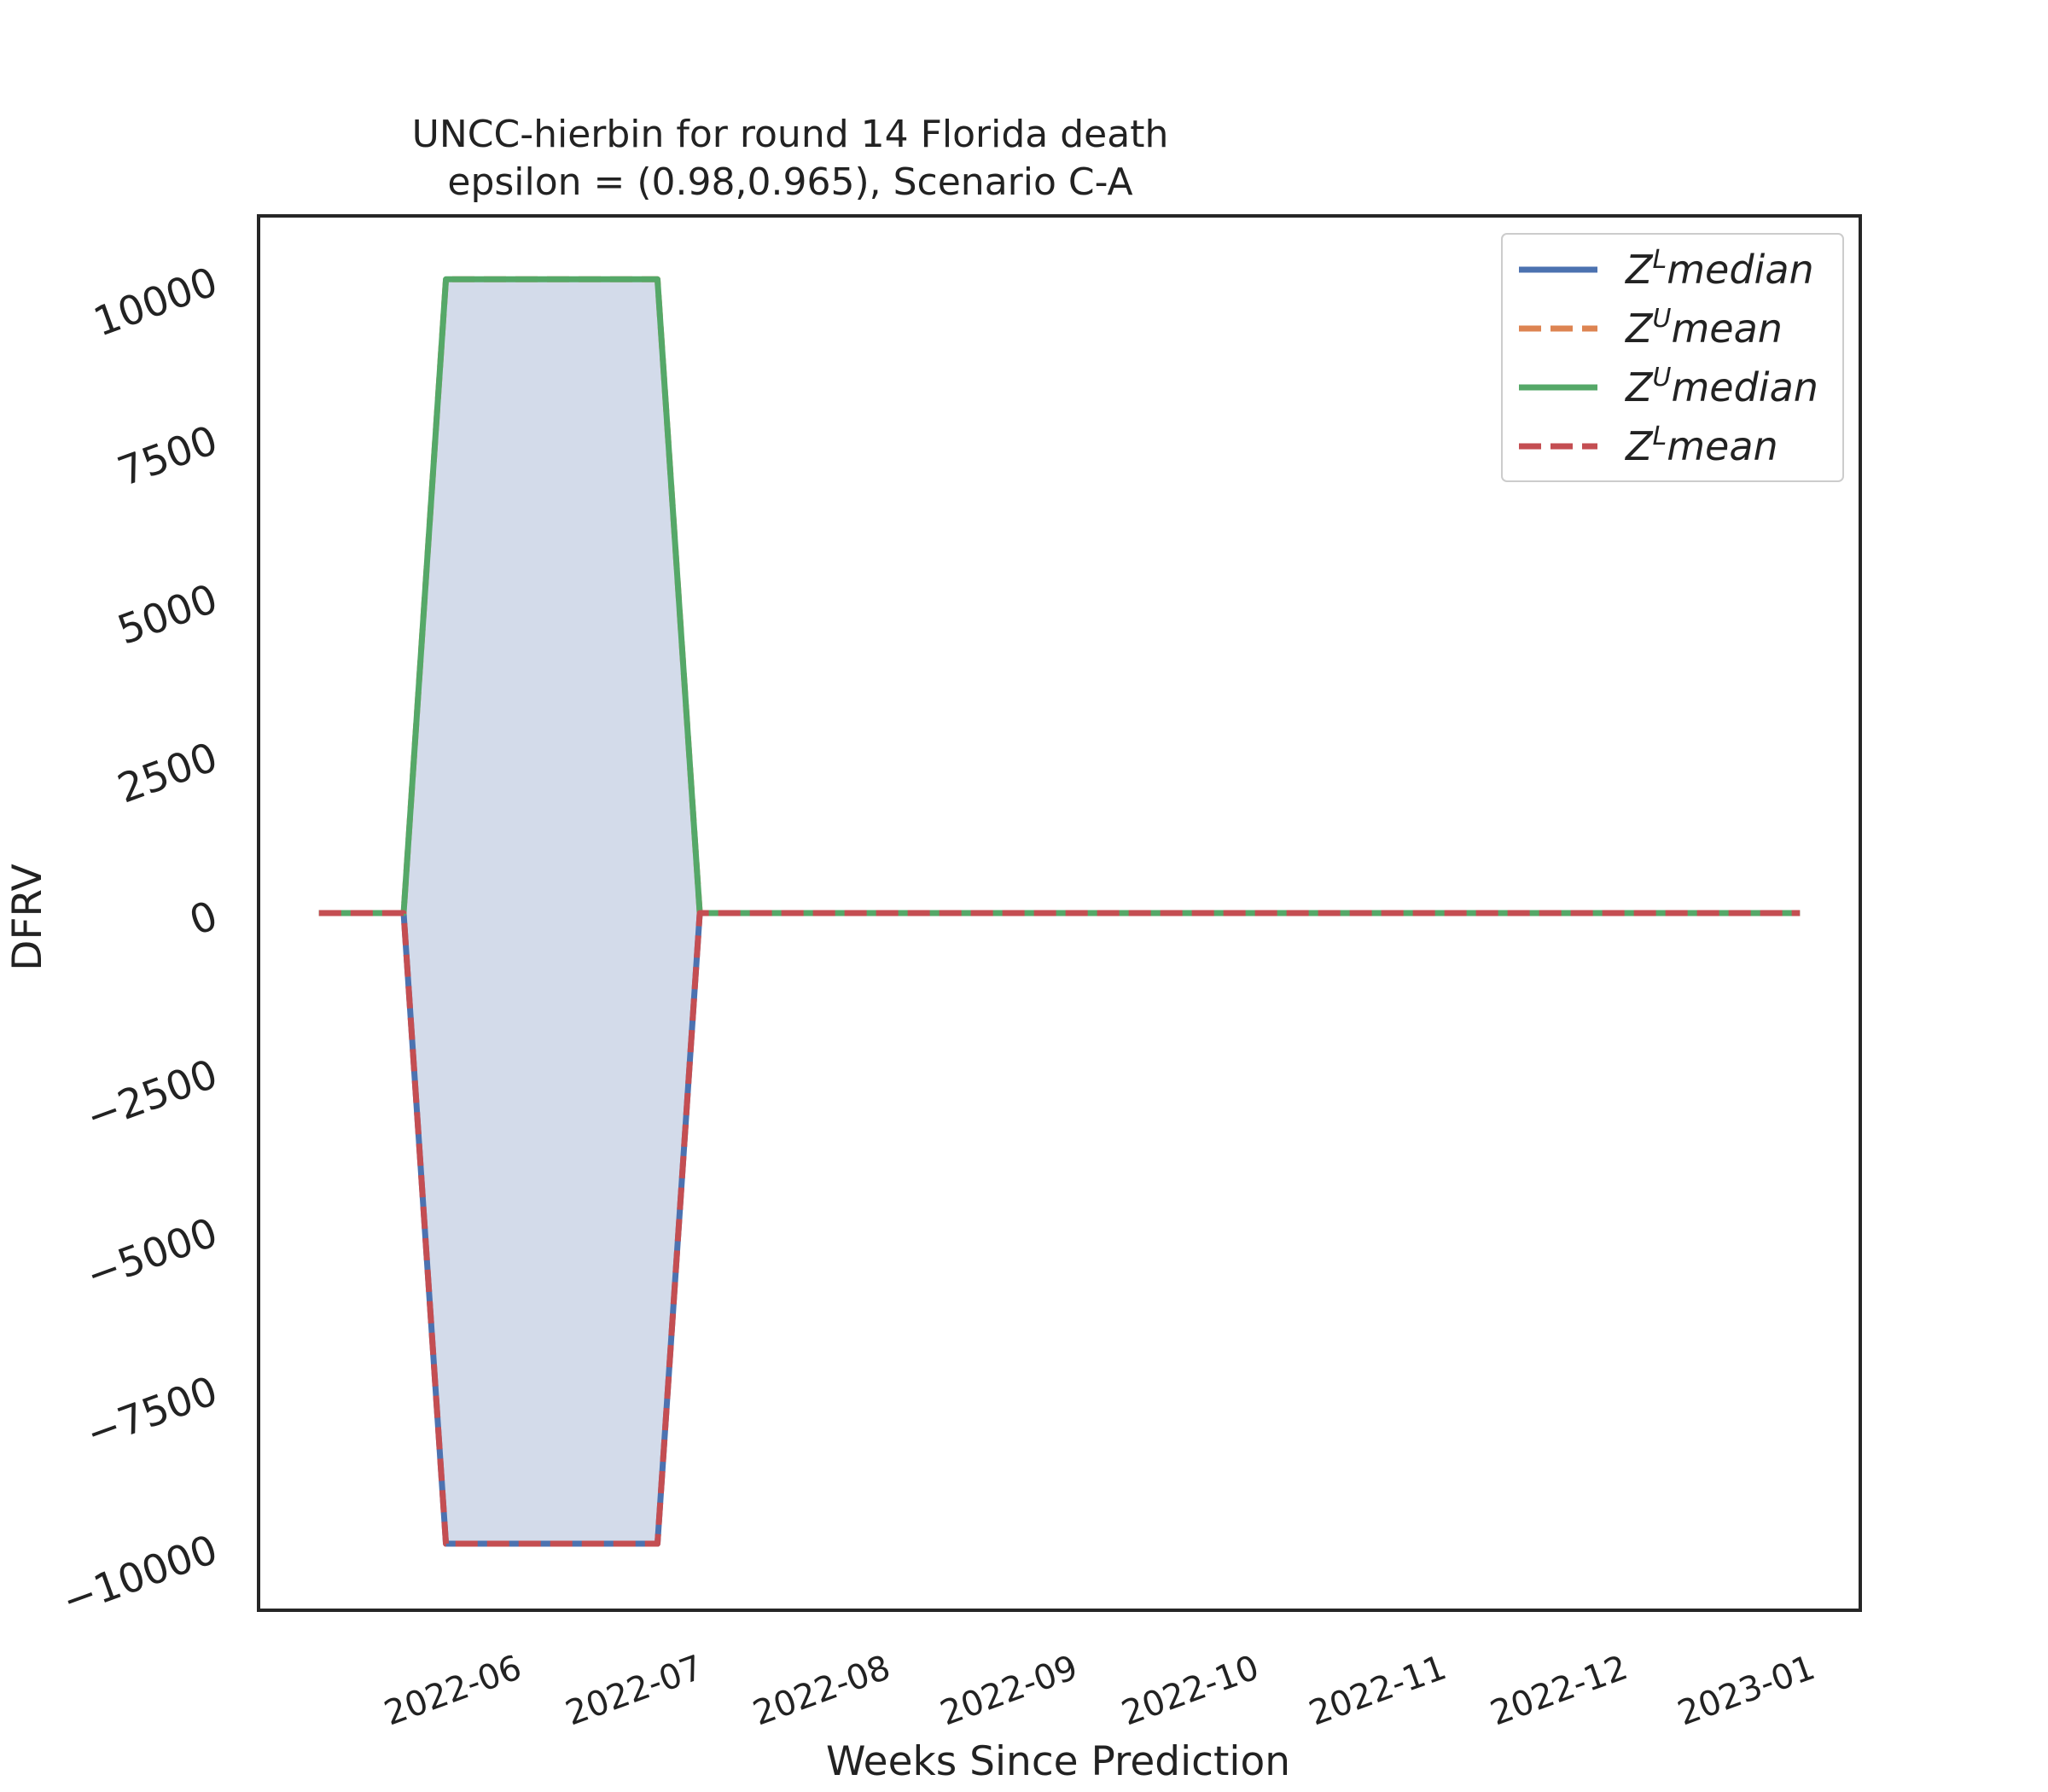 The width and height of the screenshot is (2048, 1792). Describe the element at coordinates (1746, 1690) in the screenshot. I see `x-tick-label: 2023-01` at that location.